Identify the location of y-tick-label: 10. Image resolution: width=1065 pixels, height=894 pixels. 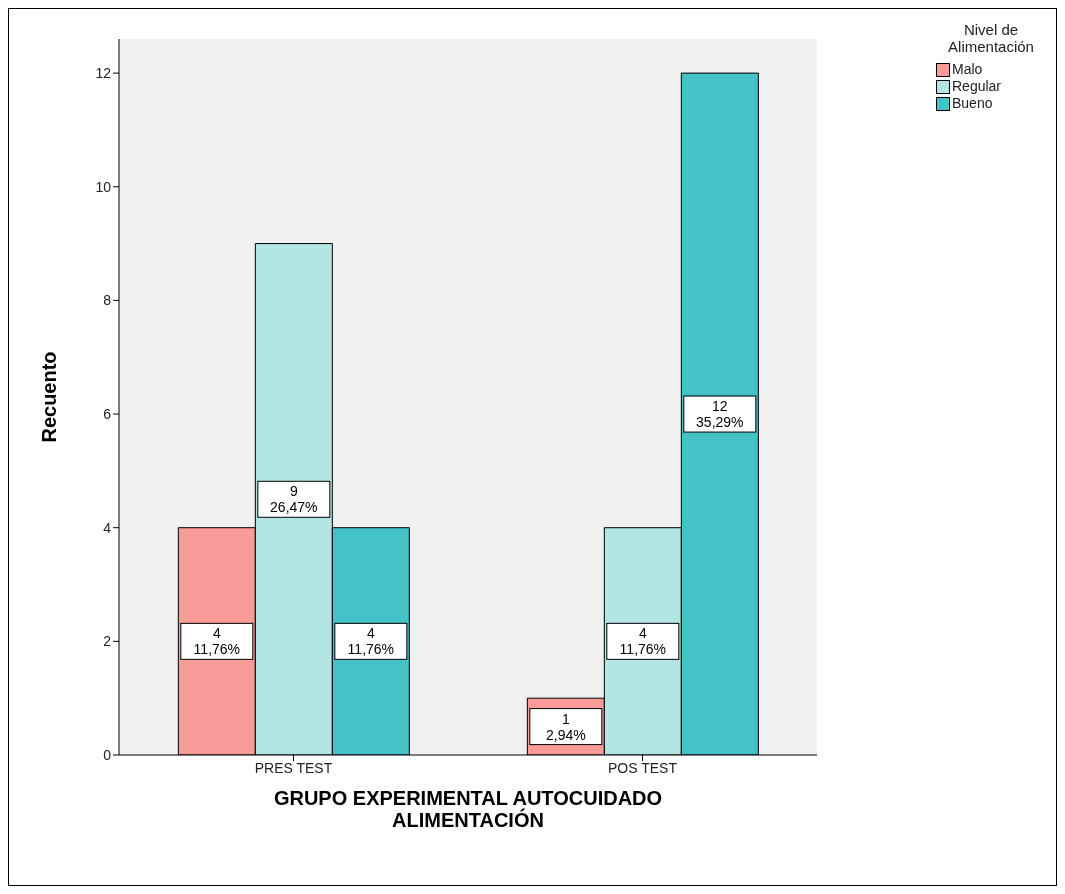
(103, 186).